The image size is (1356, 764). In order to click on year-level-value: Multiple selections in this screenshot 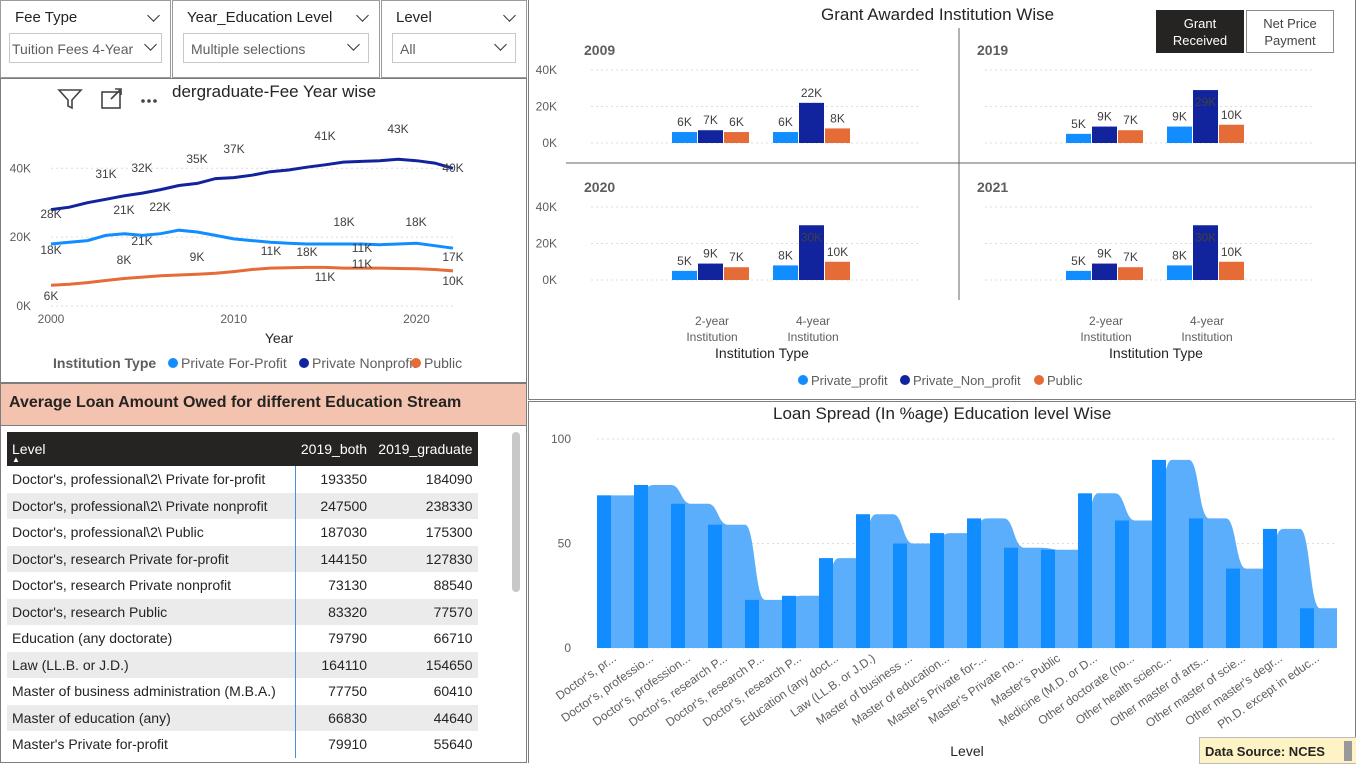, I will do `click(248, 49)`.